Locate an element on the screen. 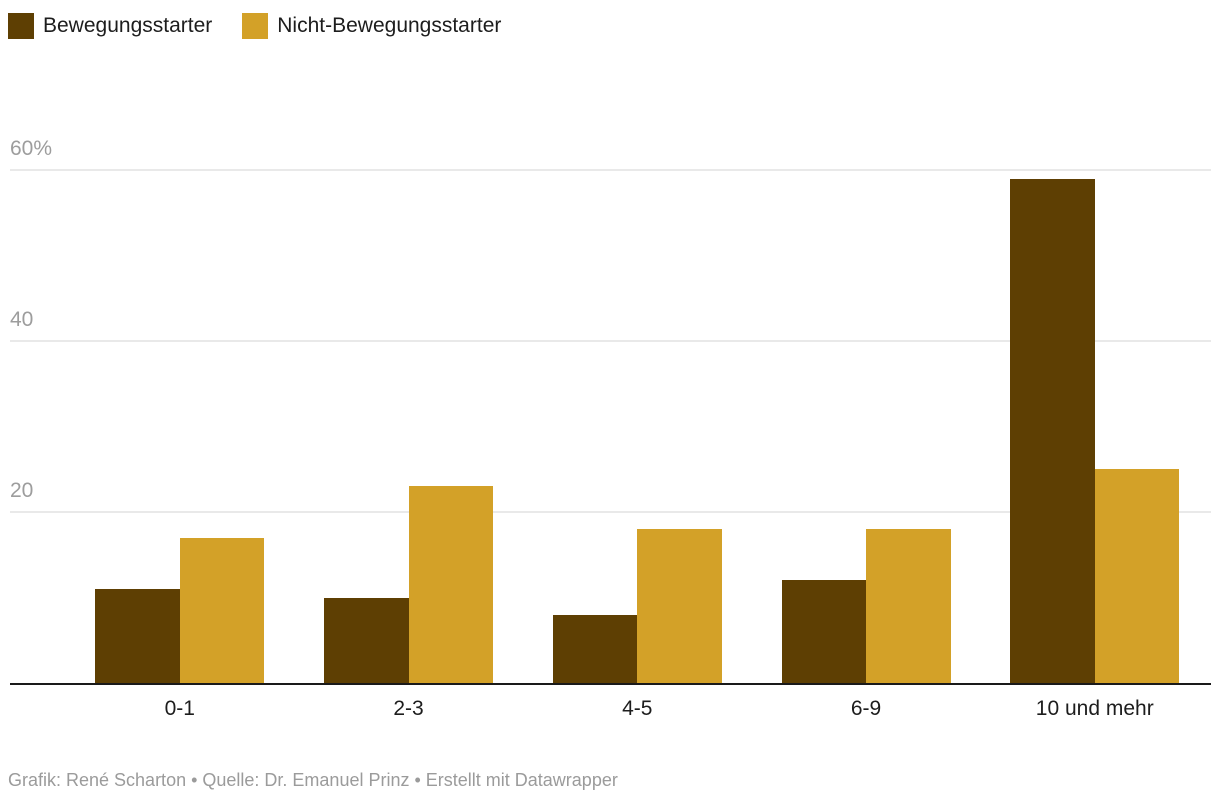  legend-label-nicht-bewegungsstarter: Nicht-Bewegungsstarter is located at coordinates (389, 25).